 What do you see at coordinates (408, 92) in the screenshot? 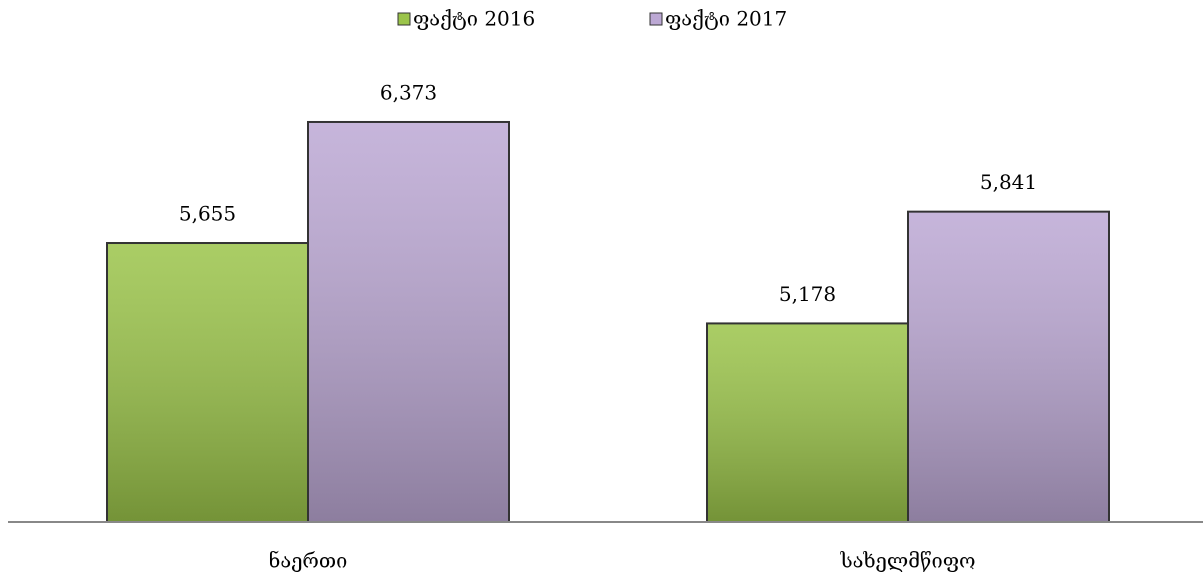
I see `data-label: 6,373` at bounding box center [408, 92].